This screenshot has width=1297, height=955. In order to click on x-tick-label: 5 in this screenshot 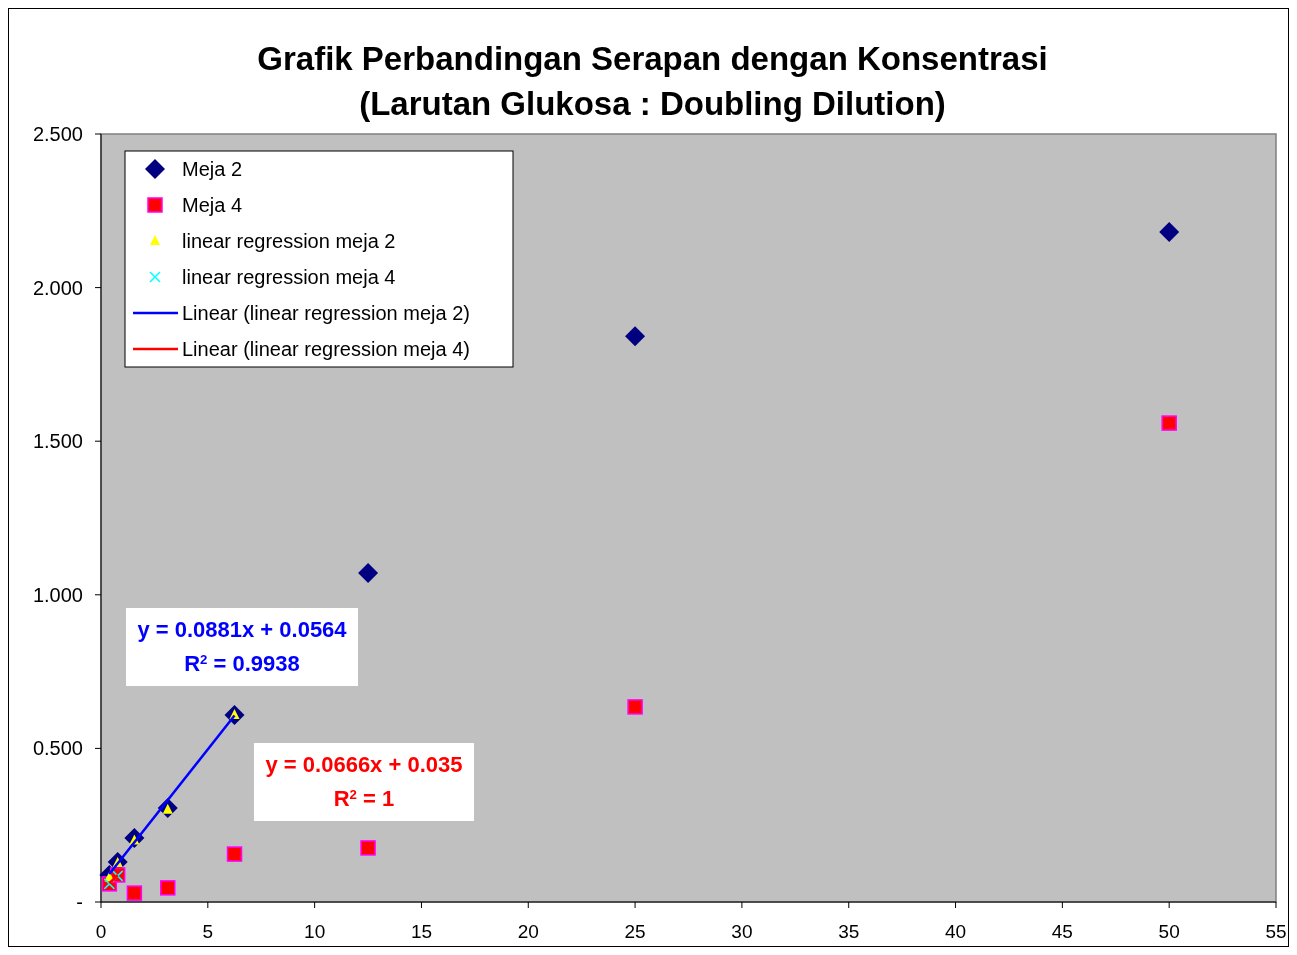, I will do `click(208, 931)`.